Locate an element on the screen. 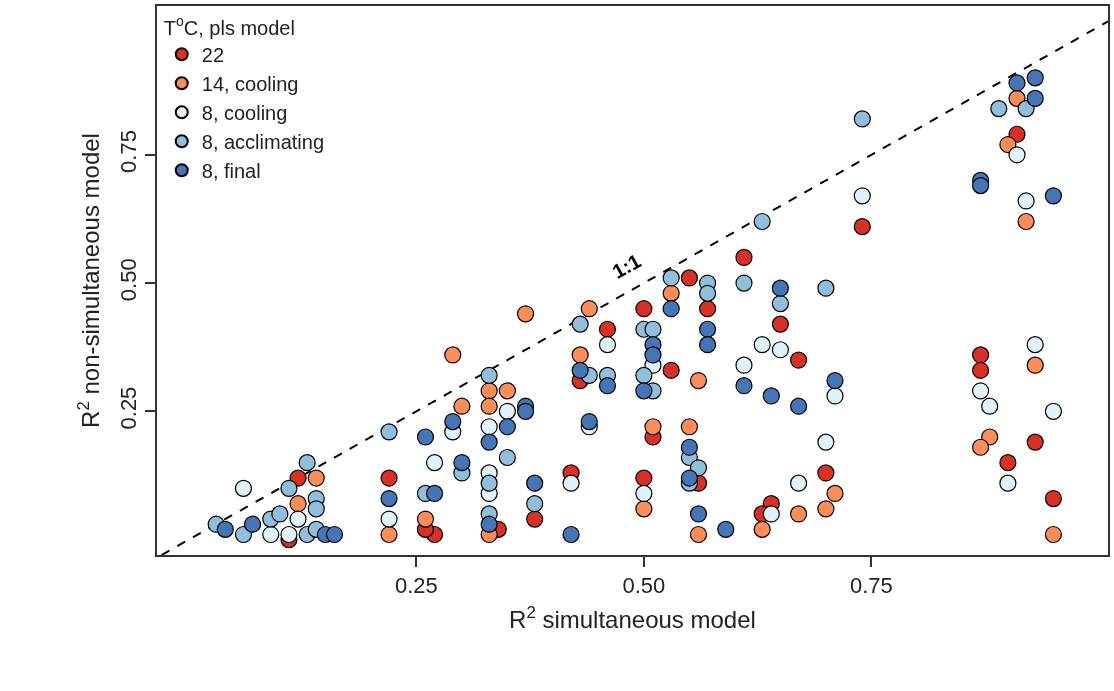 This screenshot has width=1114, height=691. legend-label: 8, cooling is located at coordinates (244, 113).